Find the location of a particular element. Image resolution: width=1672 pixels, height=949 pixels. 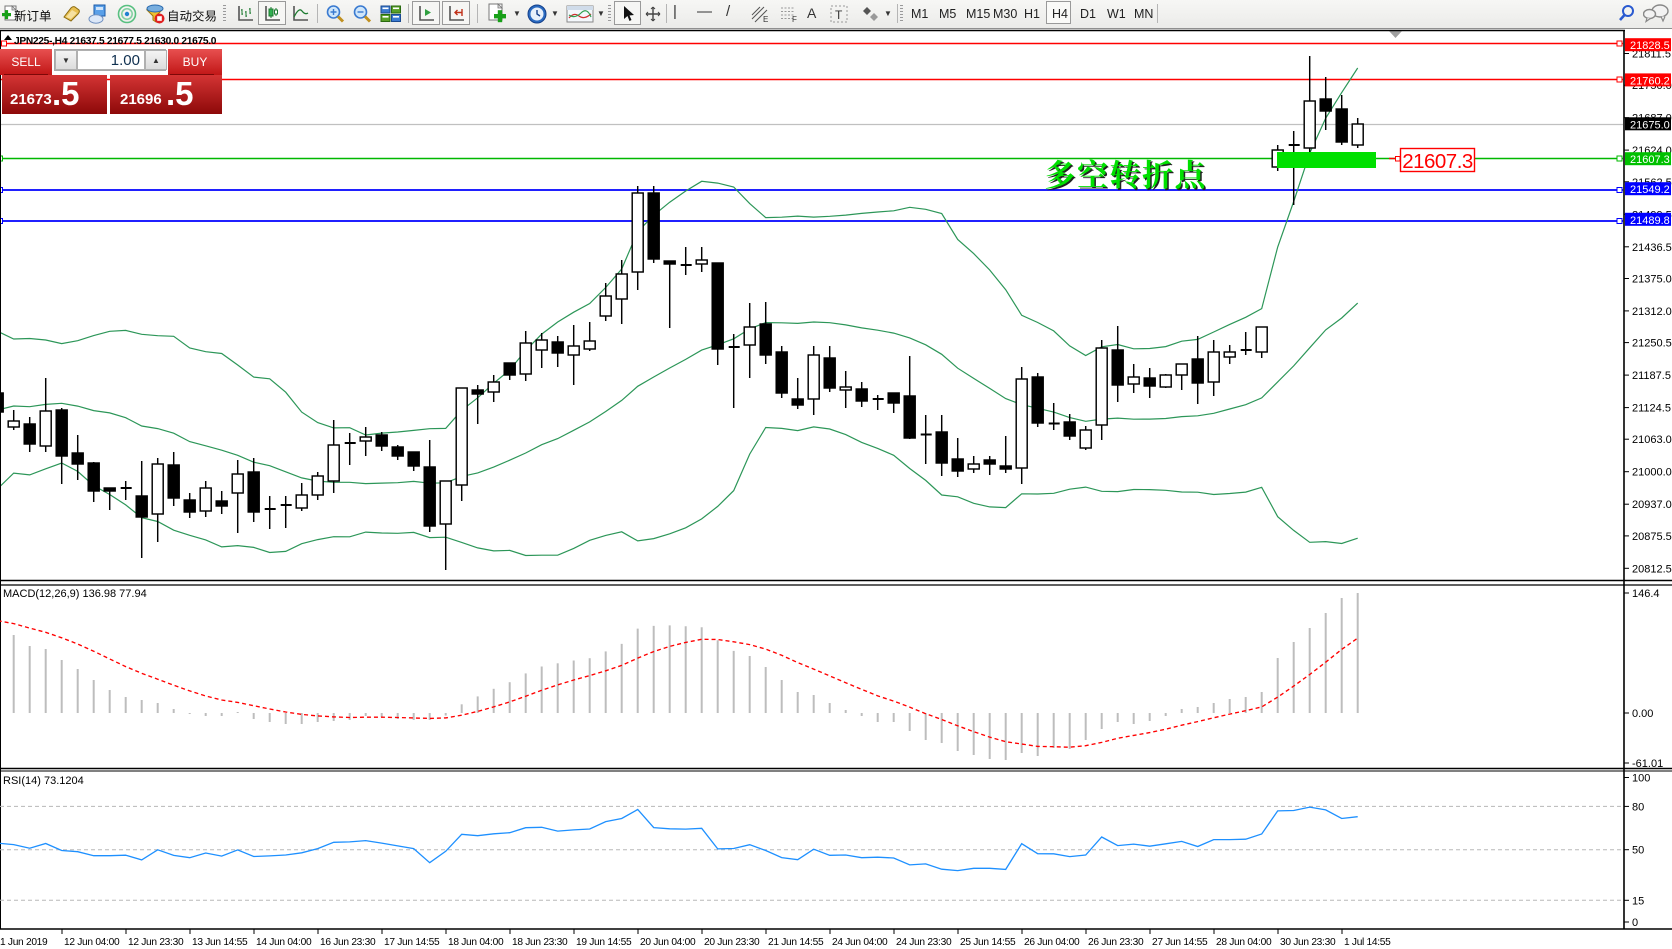

svg-text: 21312.0 is located at coordinates (1652, 312).